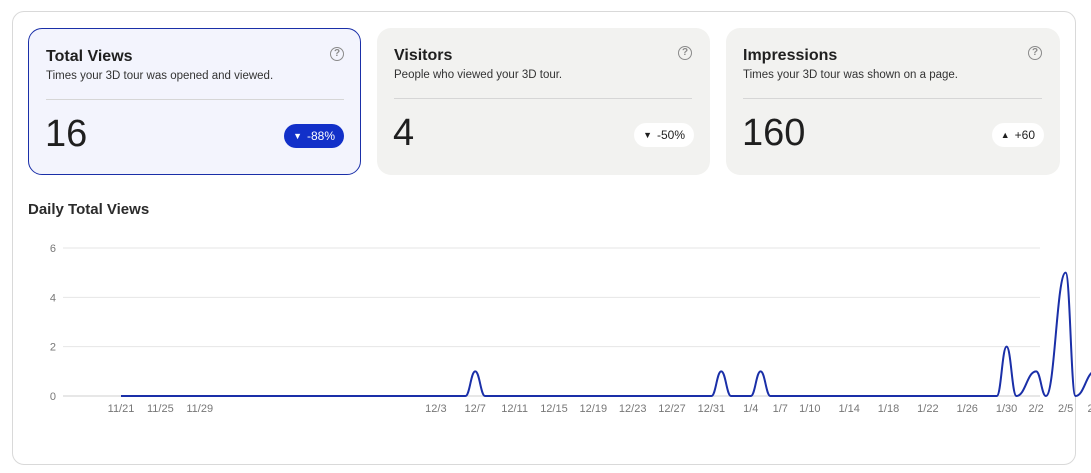 The height and width of the screenshot is (473, 1091). What do you see at coordinates (53, 249) in the screenshot?
I see `y-tick-label: 6` at bounding box center [53, 249].